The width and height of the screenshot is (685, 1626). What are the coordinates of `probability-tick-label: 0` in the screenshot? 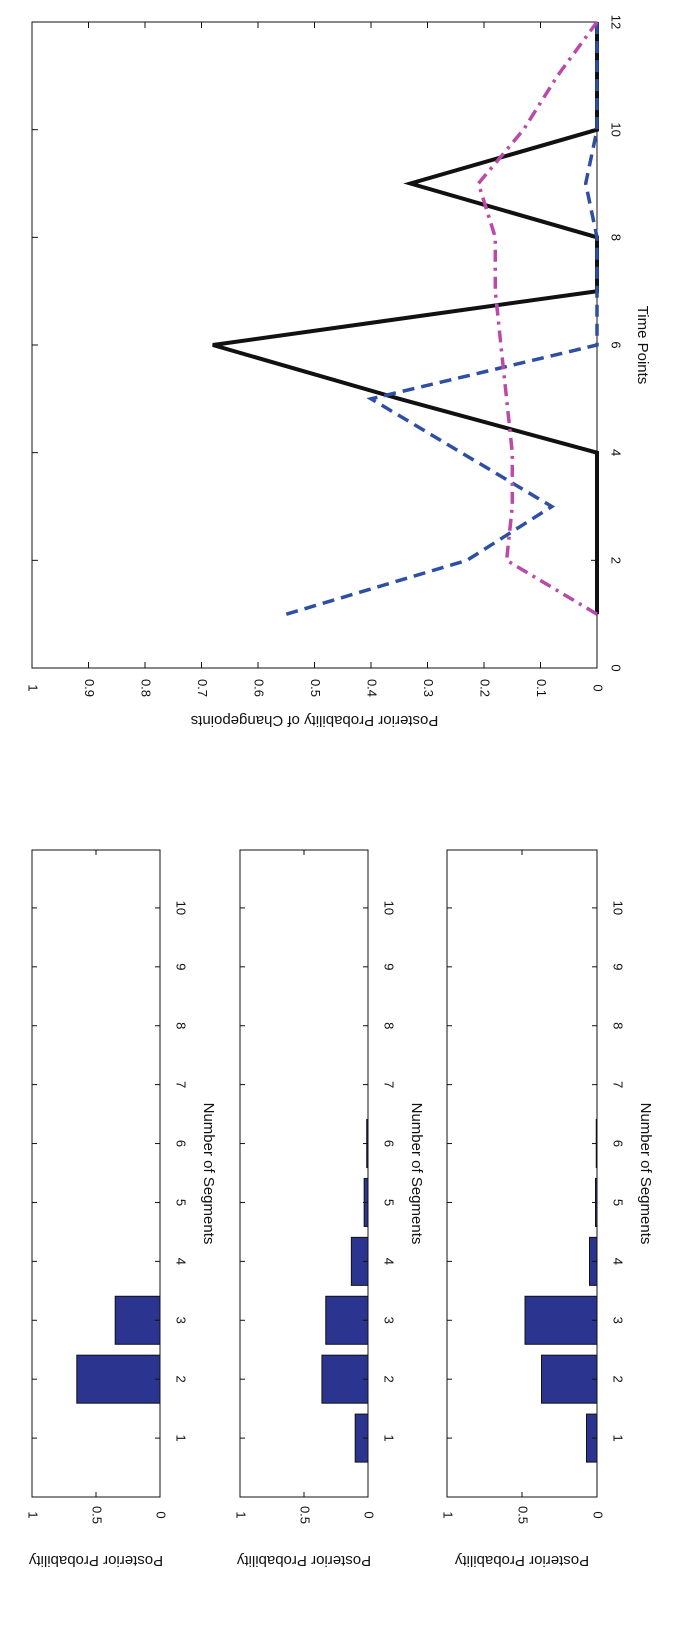 It's located at (598, 687).